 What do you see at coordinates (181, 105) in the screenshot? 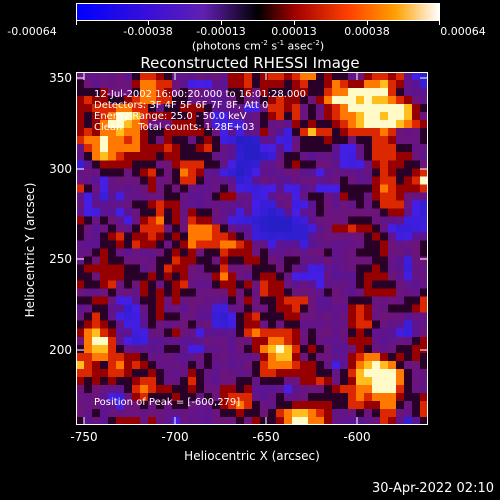
I see `annotation-detectors: Detectors: 3F 4F 5F 6F 7F 8F, Att 0` at bounding box center [181, 105].